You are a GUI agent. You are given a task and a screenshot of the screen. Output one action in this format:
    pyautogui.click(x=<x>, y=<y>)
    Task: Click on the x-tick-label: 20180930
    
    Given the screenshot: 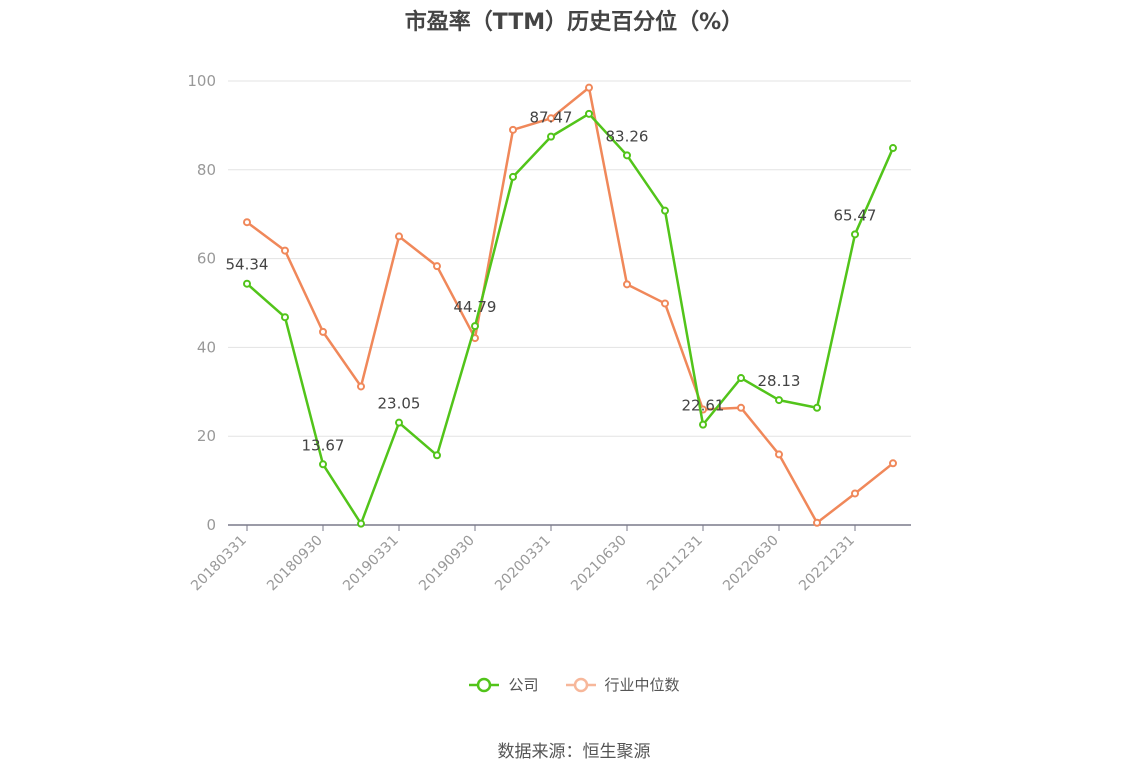 What is the action you would take?
    pyautogui.click(x=295, y=564)
    